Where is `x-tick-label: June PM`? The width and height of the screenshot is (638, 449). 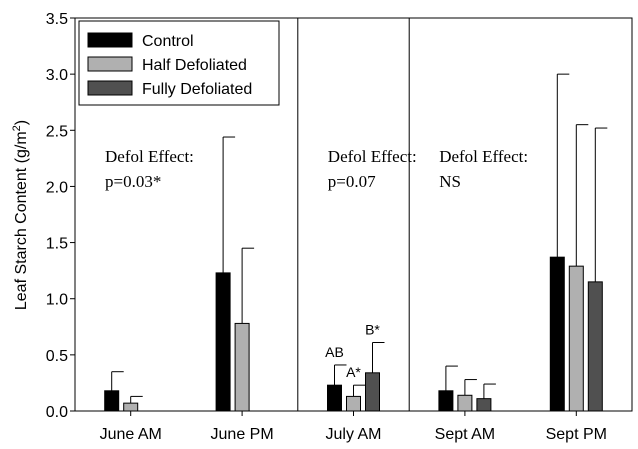
x-tick-label: June PM is located at coordinates (242, 434).